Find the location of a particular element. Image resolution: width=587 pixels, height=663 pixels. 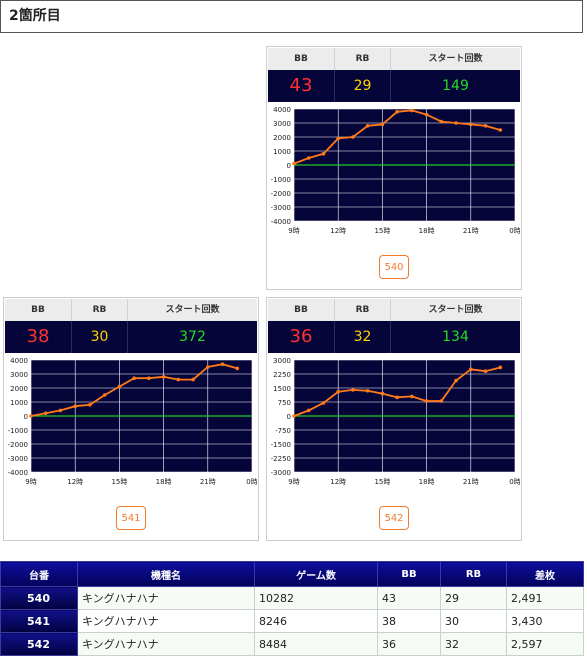

rb-value: 32 is located at coordinates (363, 337).